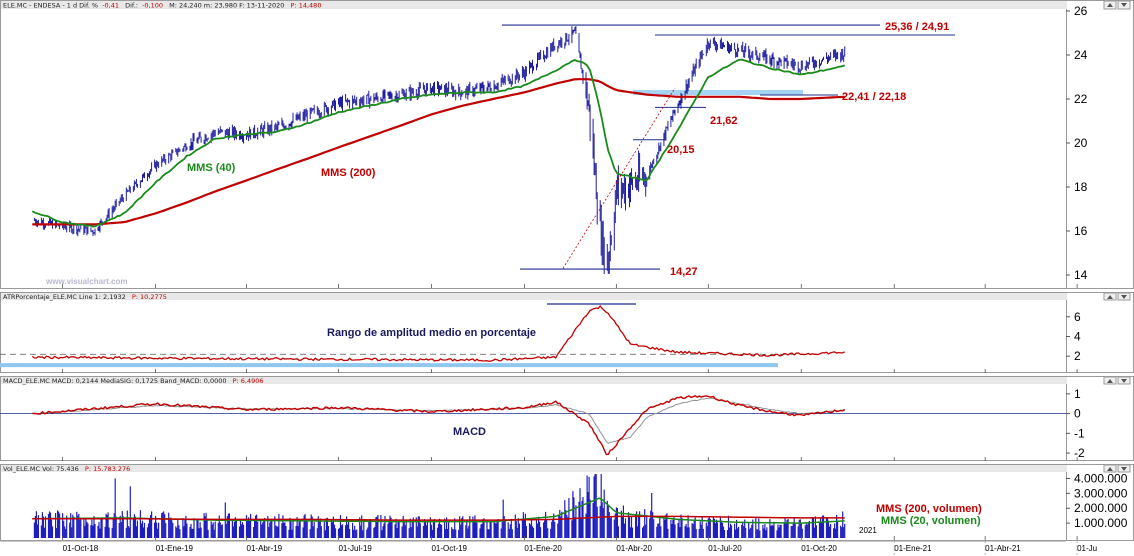 This screenshot has height=556, width=1134. Describe the element at coordinates (1101, 478) in the screenshot. I see `y-tick-label: 4.000.000` at that location.